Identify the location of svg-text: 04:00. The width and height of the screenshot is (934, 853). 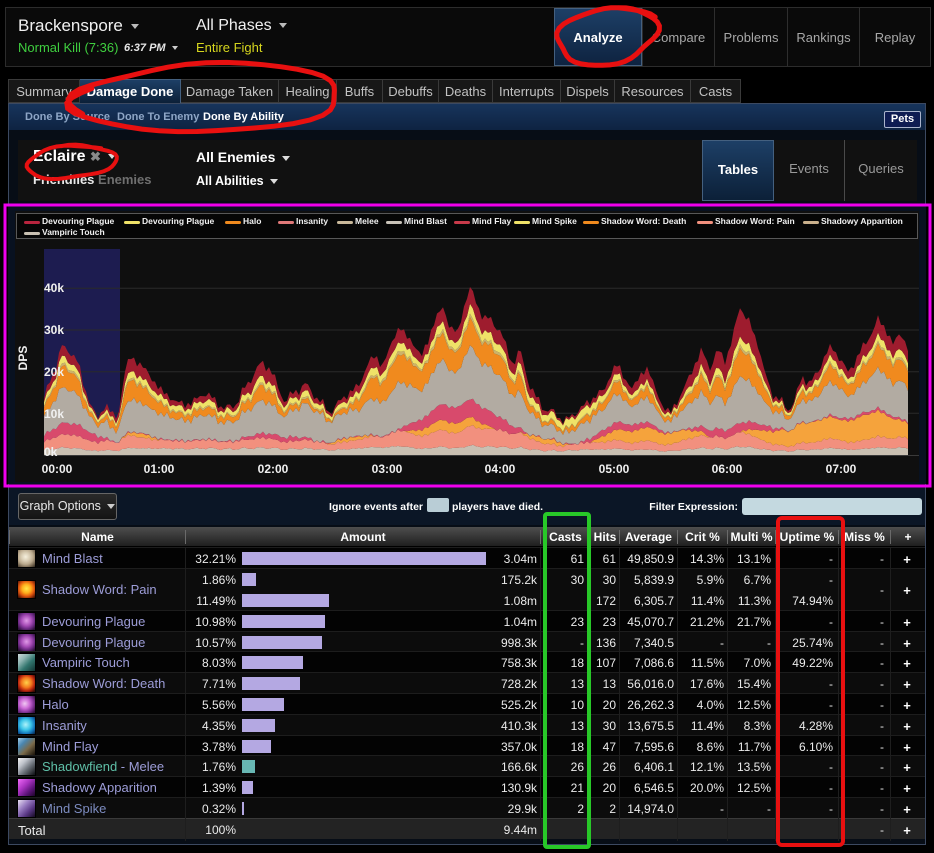
(500, 469).